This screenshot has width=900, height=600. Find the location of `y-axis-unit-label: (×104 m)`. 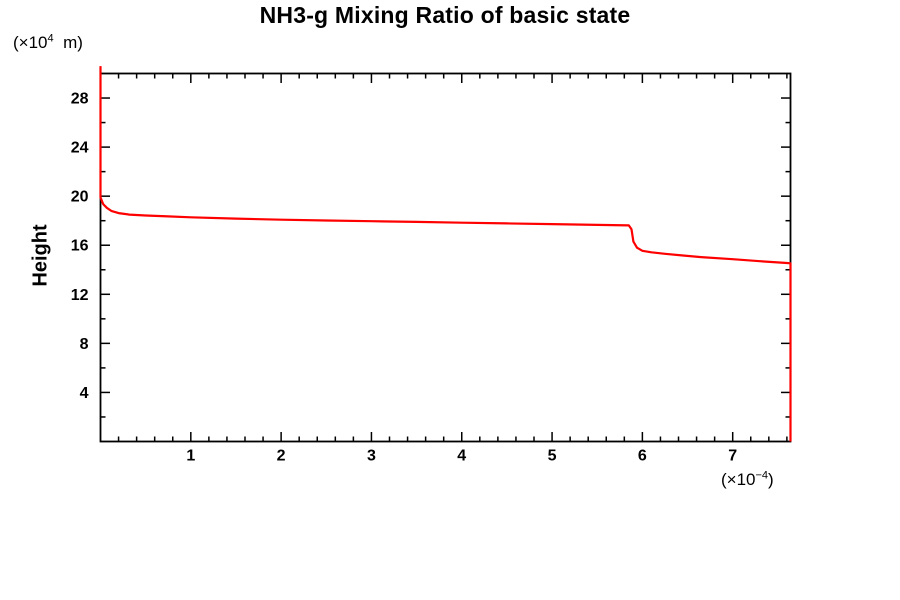

y-axis-unit-label: (×104 m) is located at coordinates (48, 43).